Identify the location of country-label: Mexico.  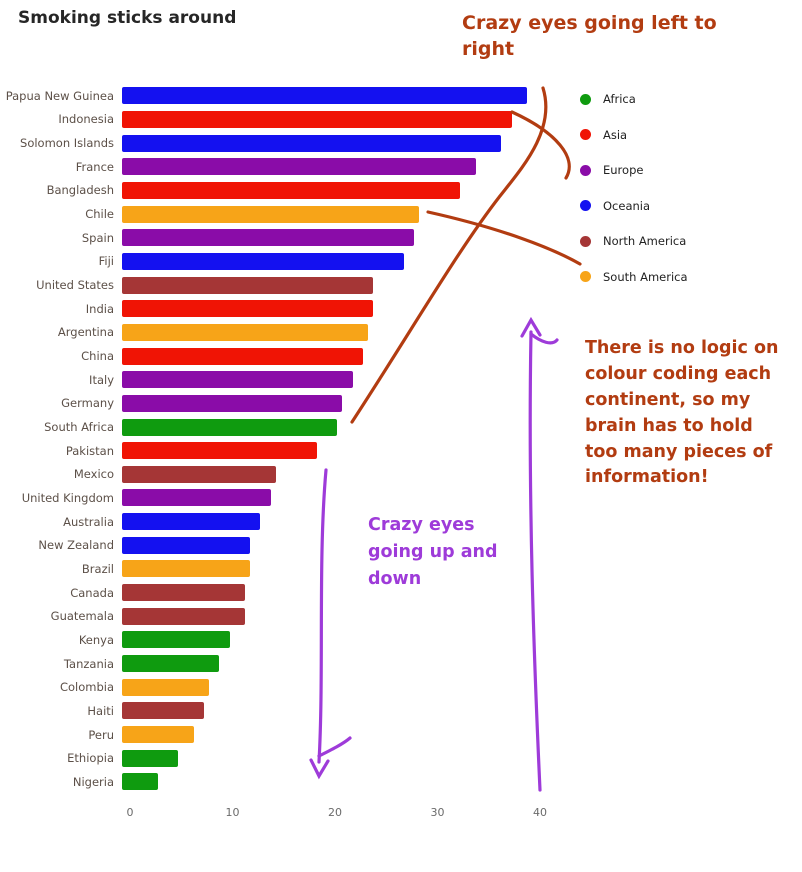
(93, 474).